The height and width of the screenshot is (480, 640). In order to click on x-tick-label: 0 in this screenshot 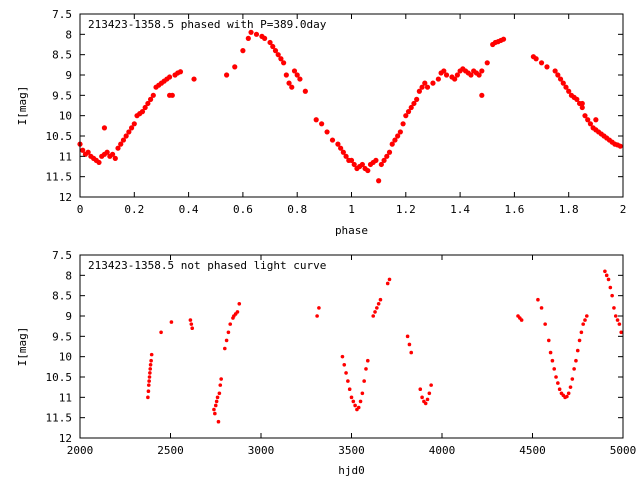, I will do `click(80, 209)`.